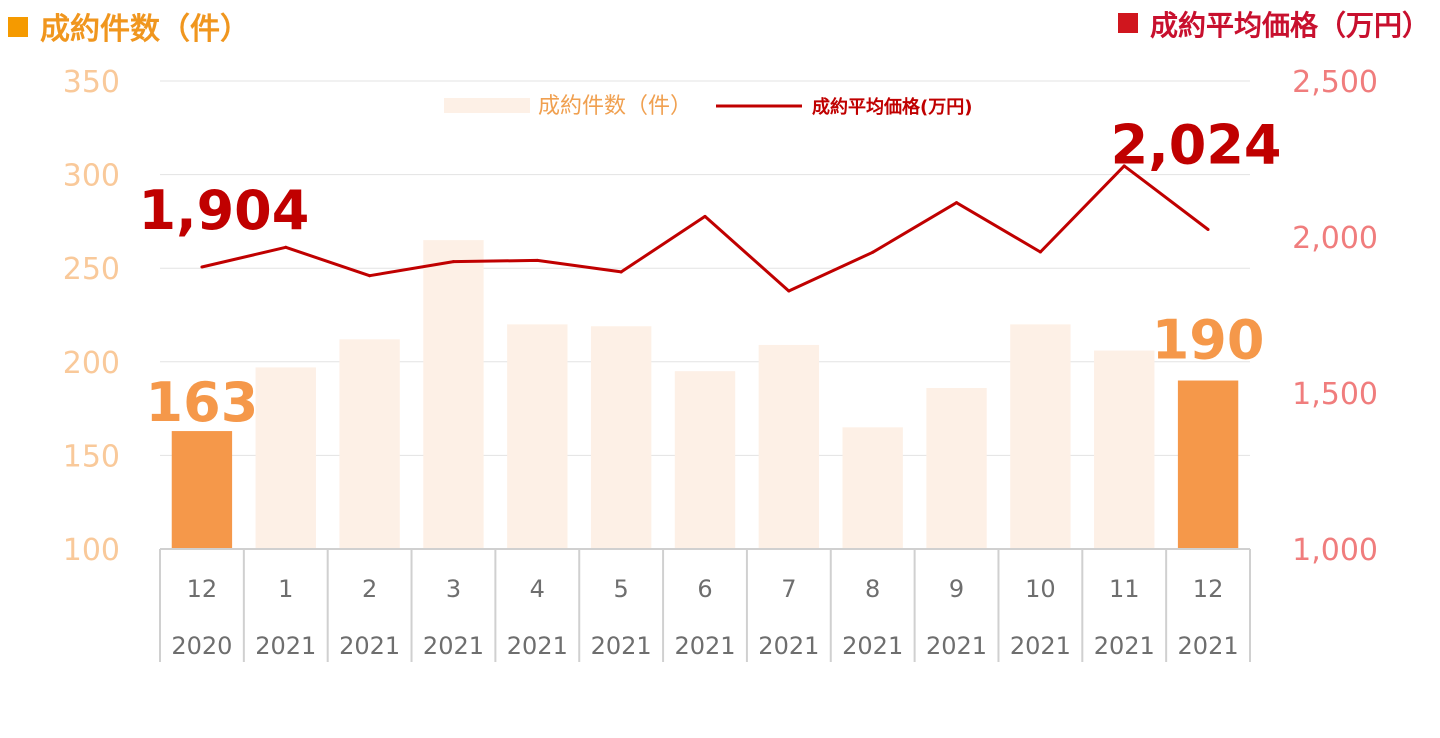 The width and height of the screenshot is (1440, 738). Describe the element at coordinates (704, 589) in the screenshot. I see `month-label: 6` at that location.